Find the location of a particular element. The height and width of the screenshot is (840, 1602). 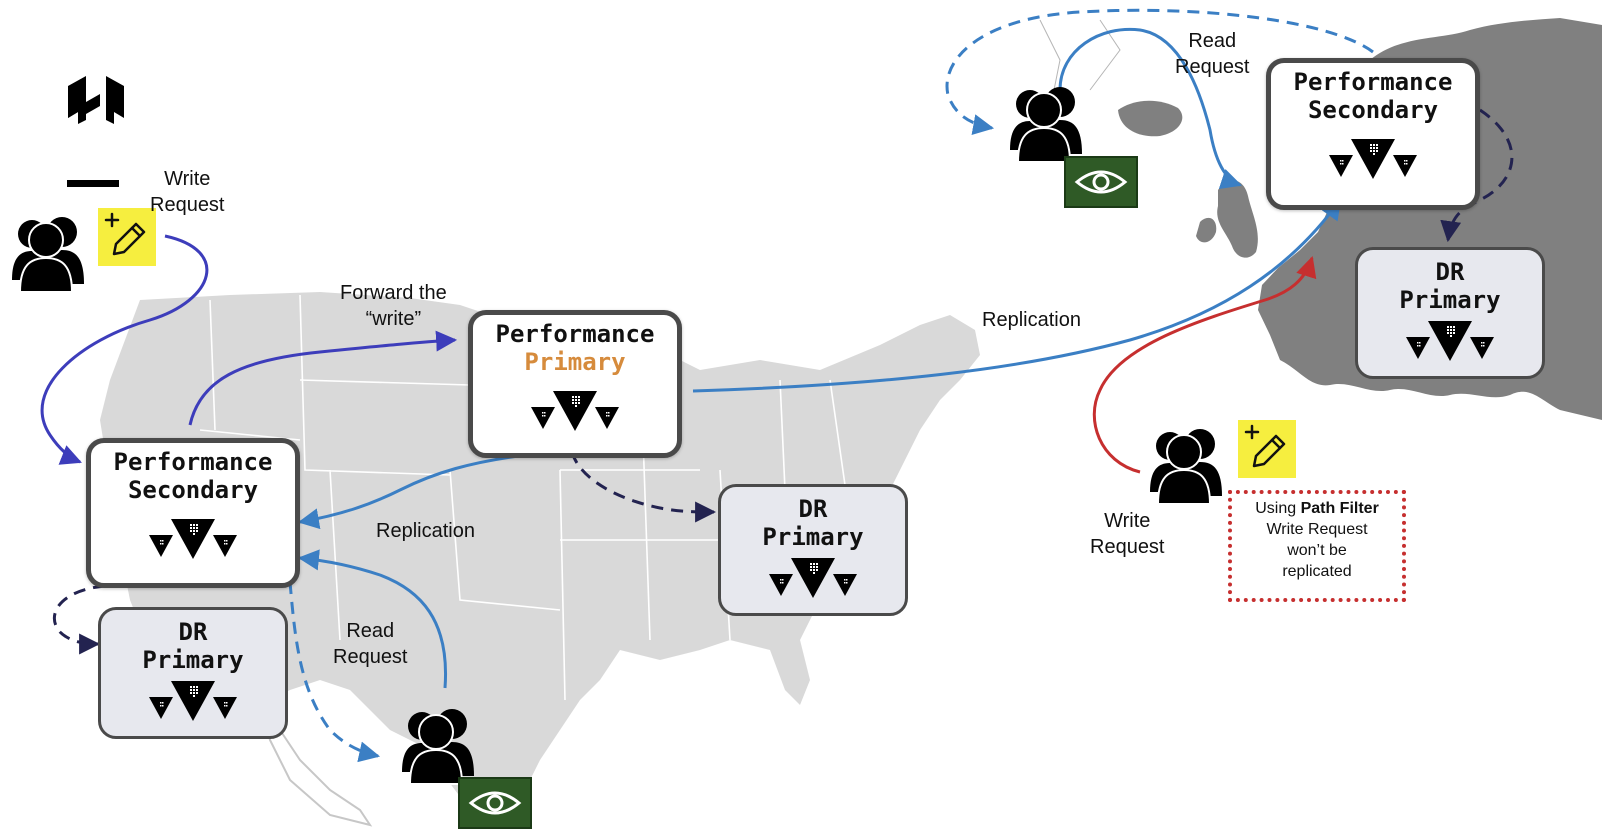

filtered-write-arrow-eu is located at coordinates (1204, 364).